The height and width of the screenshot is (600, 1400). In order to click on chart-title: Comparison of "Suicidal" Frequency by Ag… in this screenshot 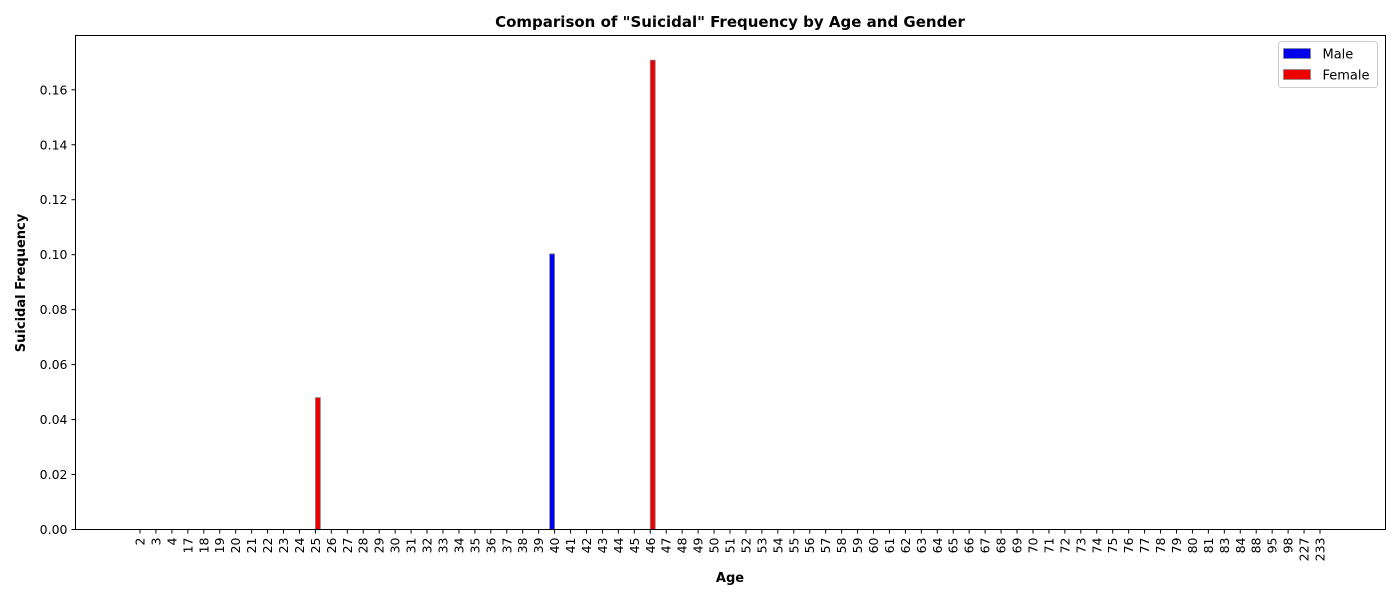, I will do `click(730, 22)`.